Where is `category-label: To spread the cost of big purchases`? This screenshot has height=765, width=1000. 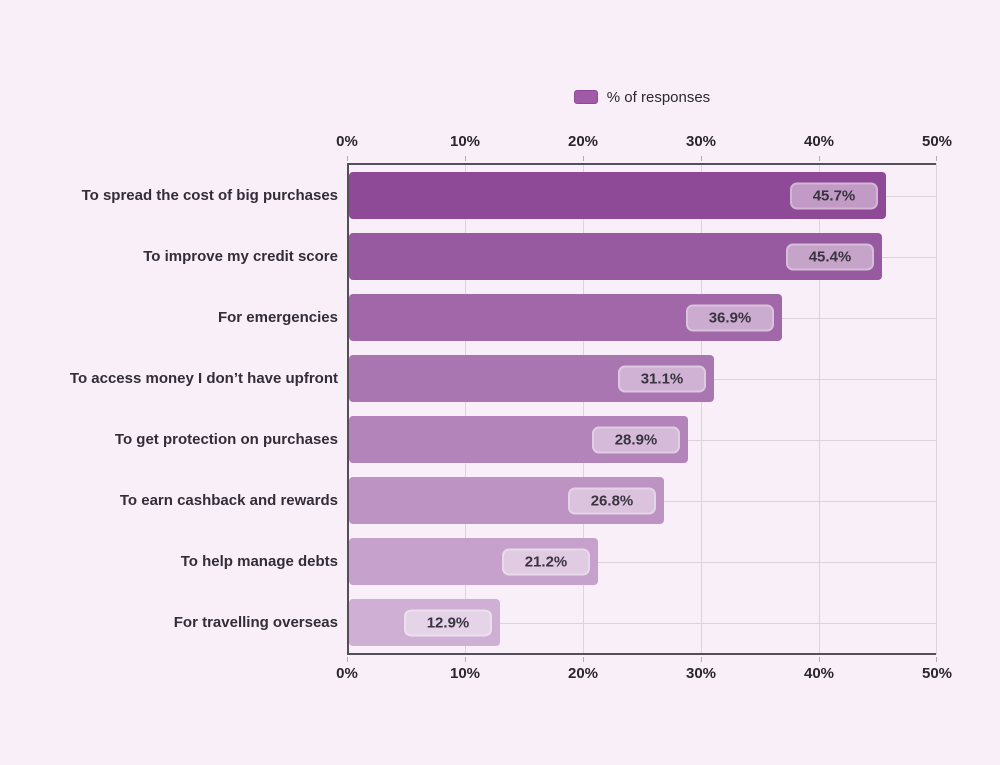
category-label: To spread the cost of big purchases is located at coordinates (209, 195).